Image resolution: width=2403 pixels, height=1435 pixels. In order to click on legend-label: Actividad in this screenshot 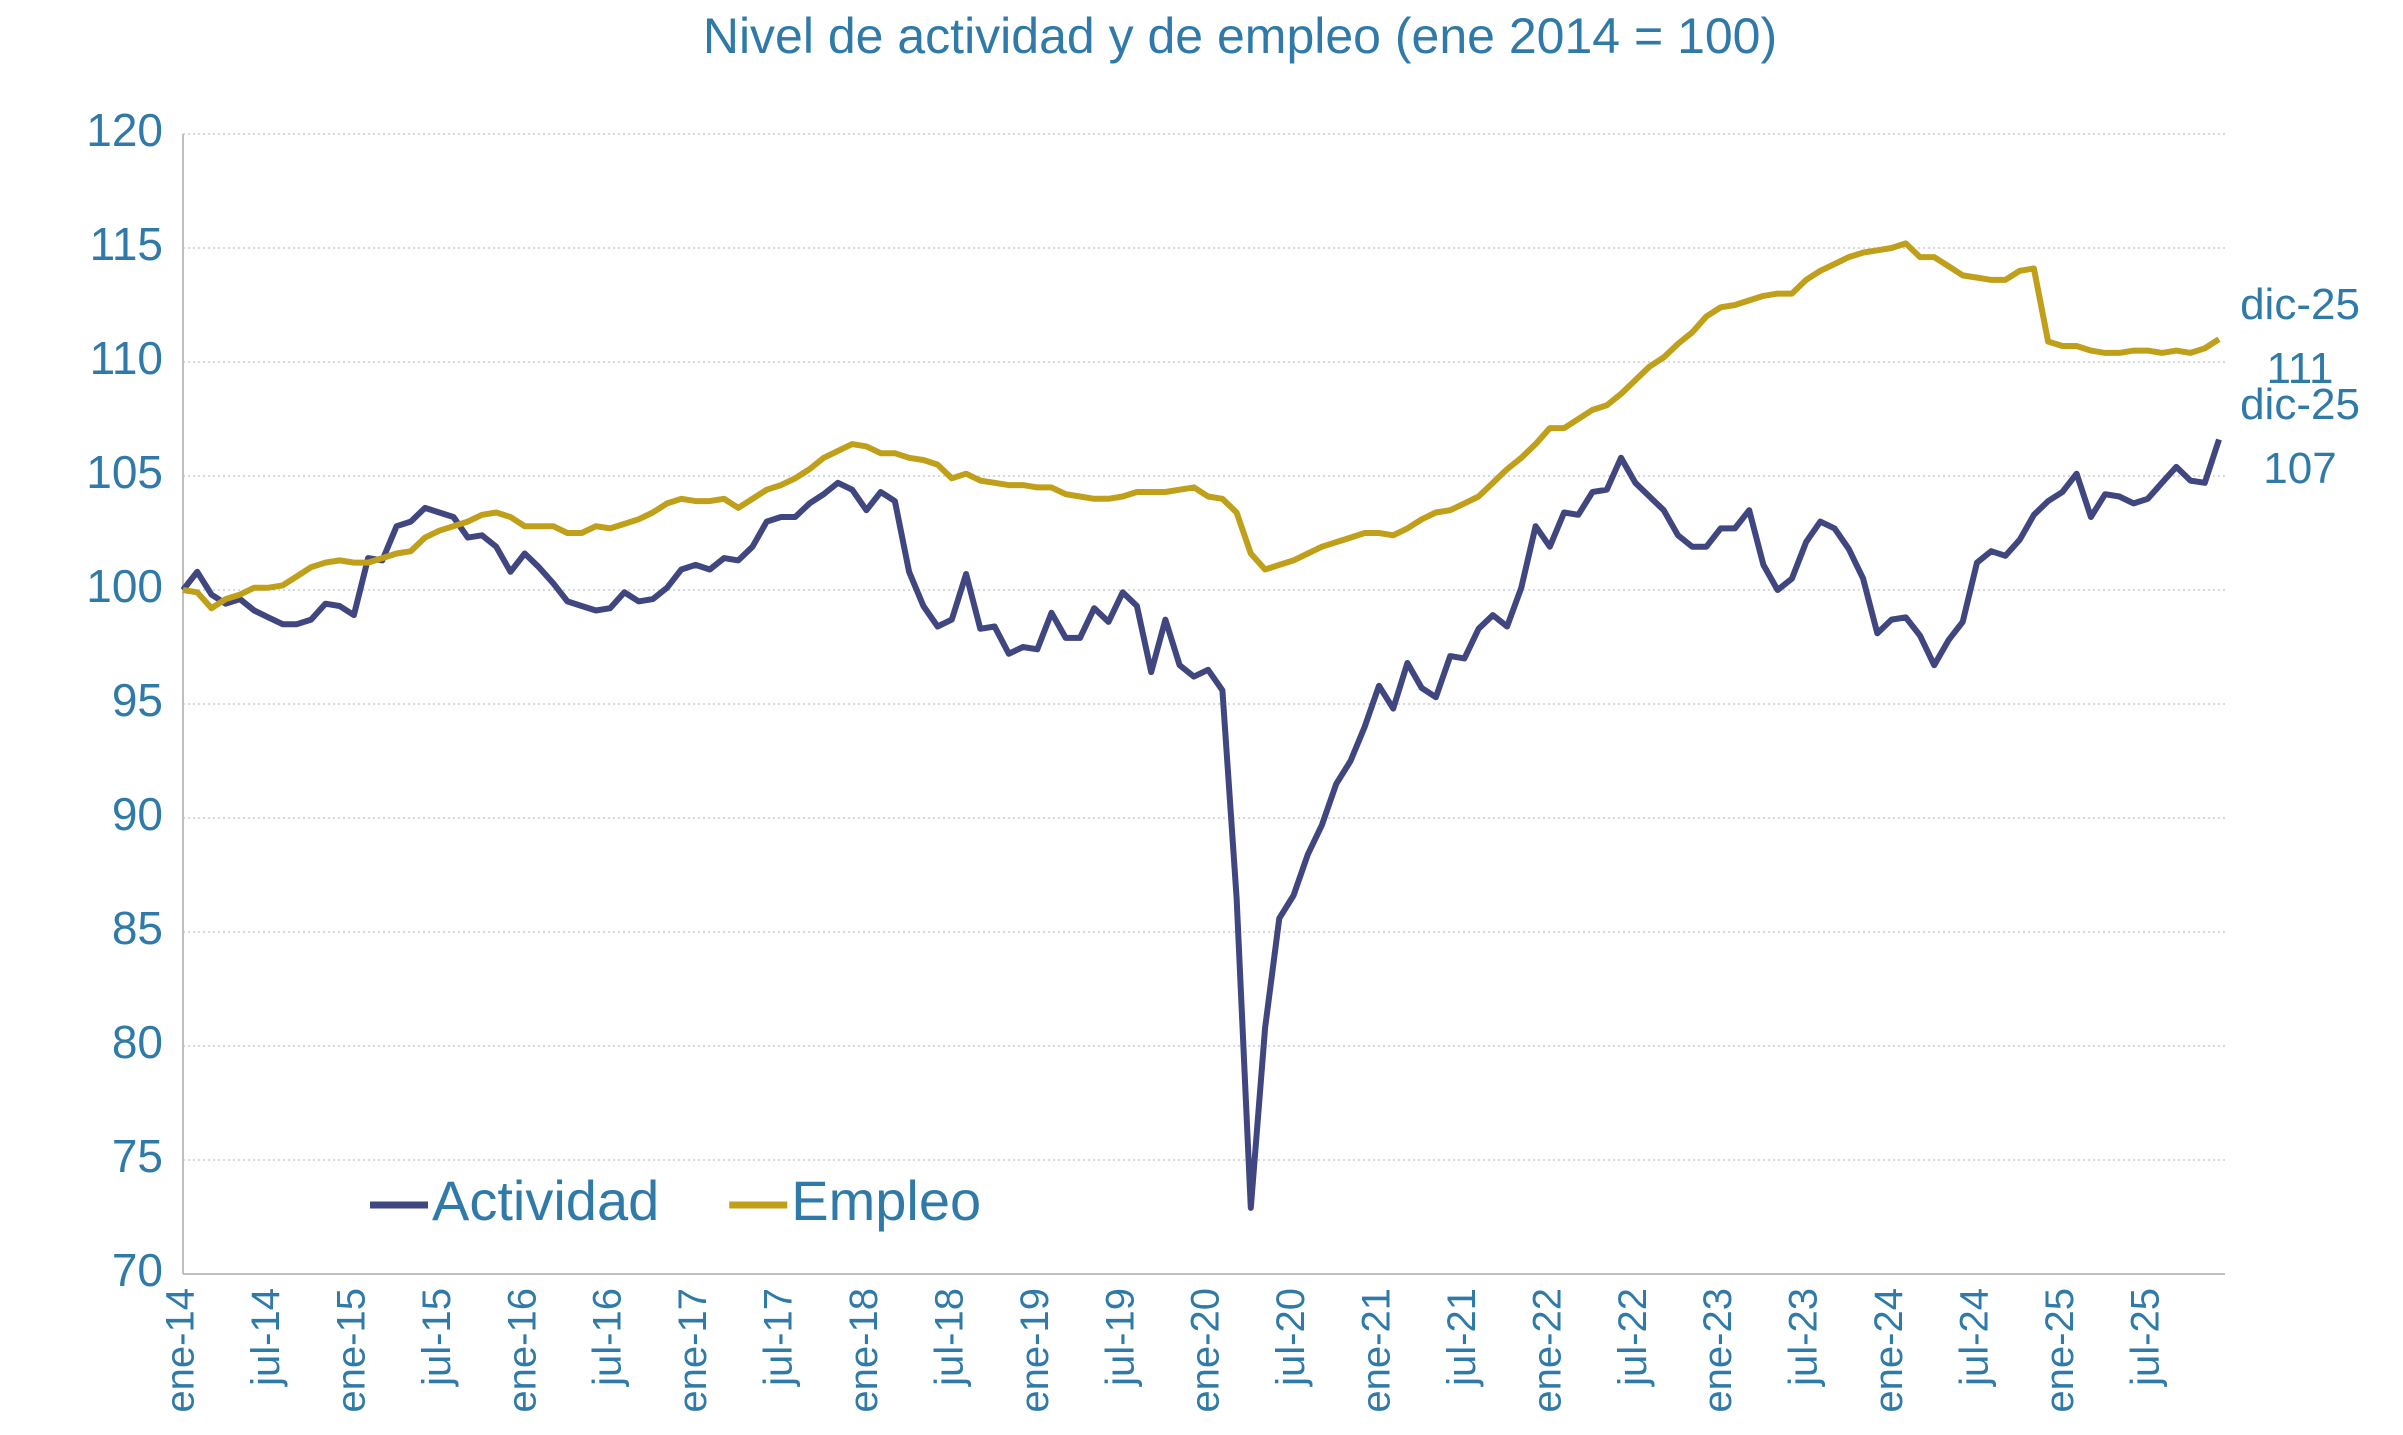, I will do `click(545, 1200)`.